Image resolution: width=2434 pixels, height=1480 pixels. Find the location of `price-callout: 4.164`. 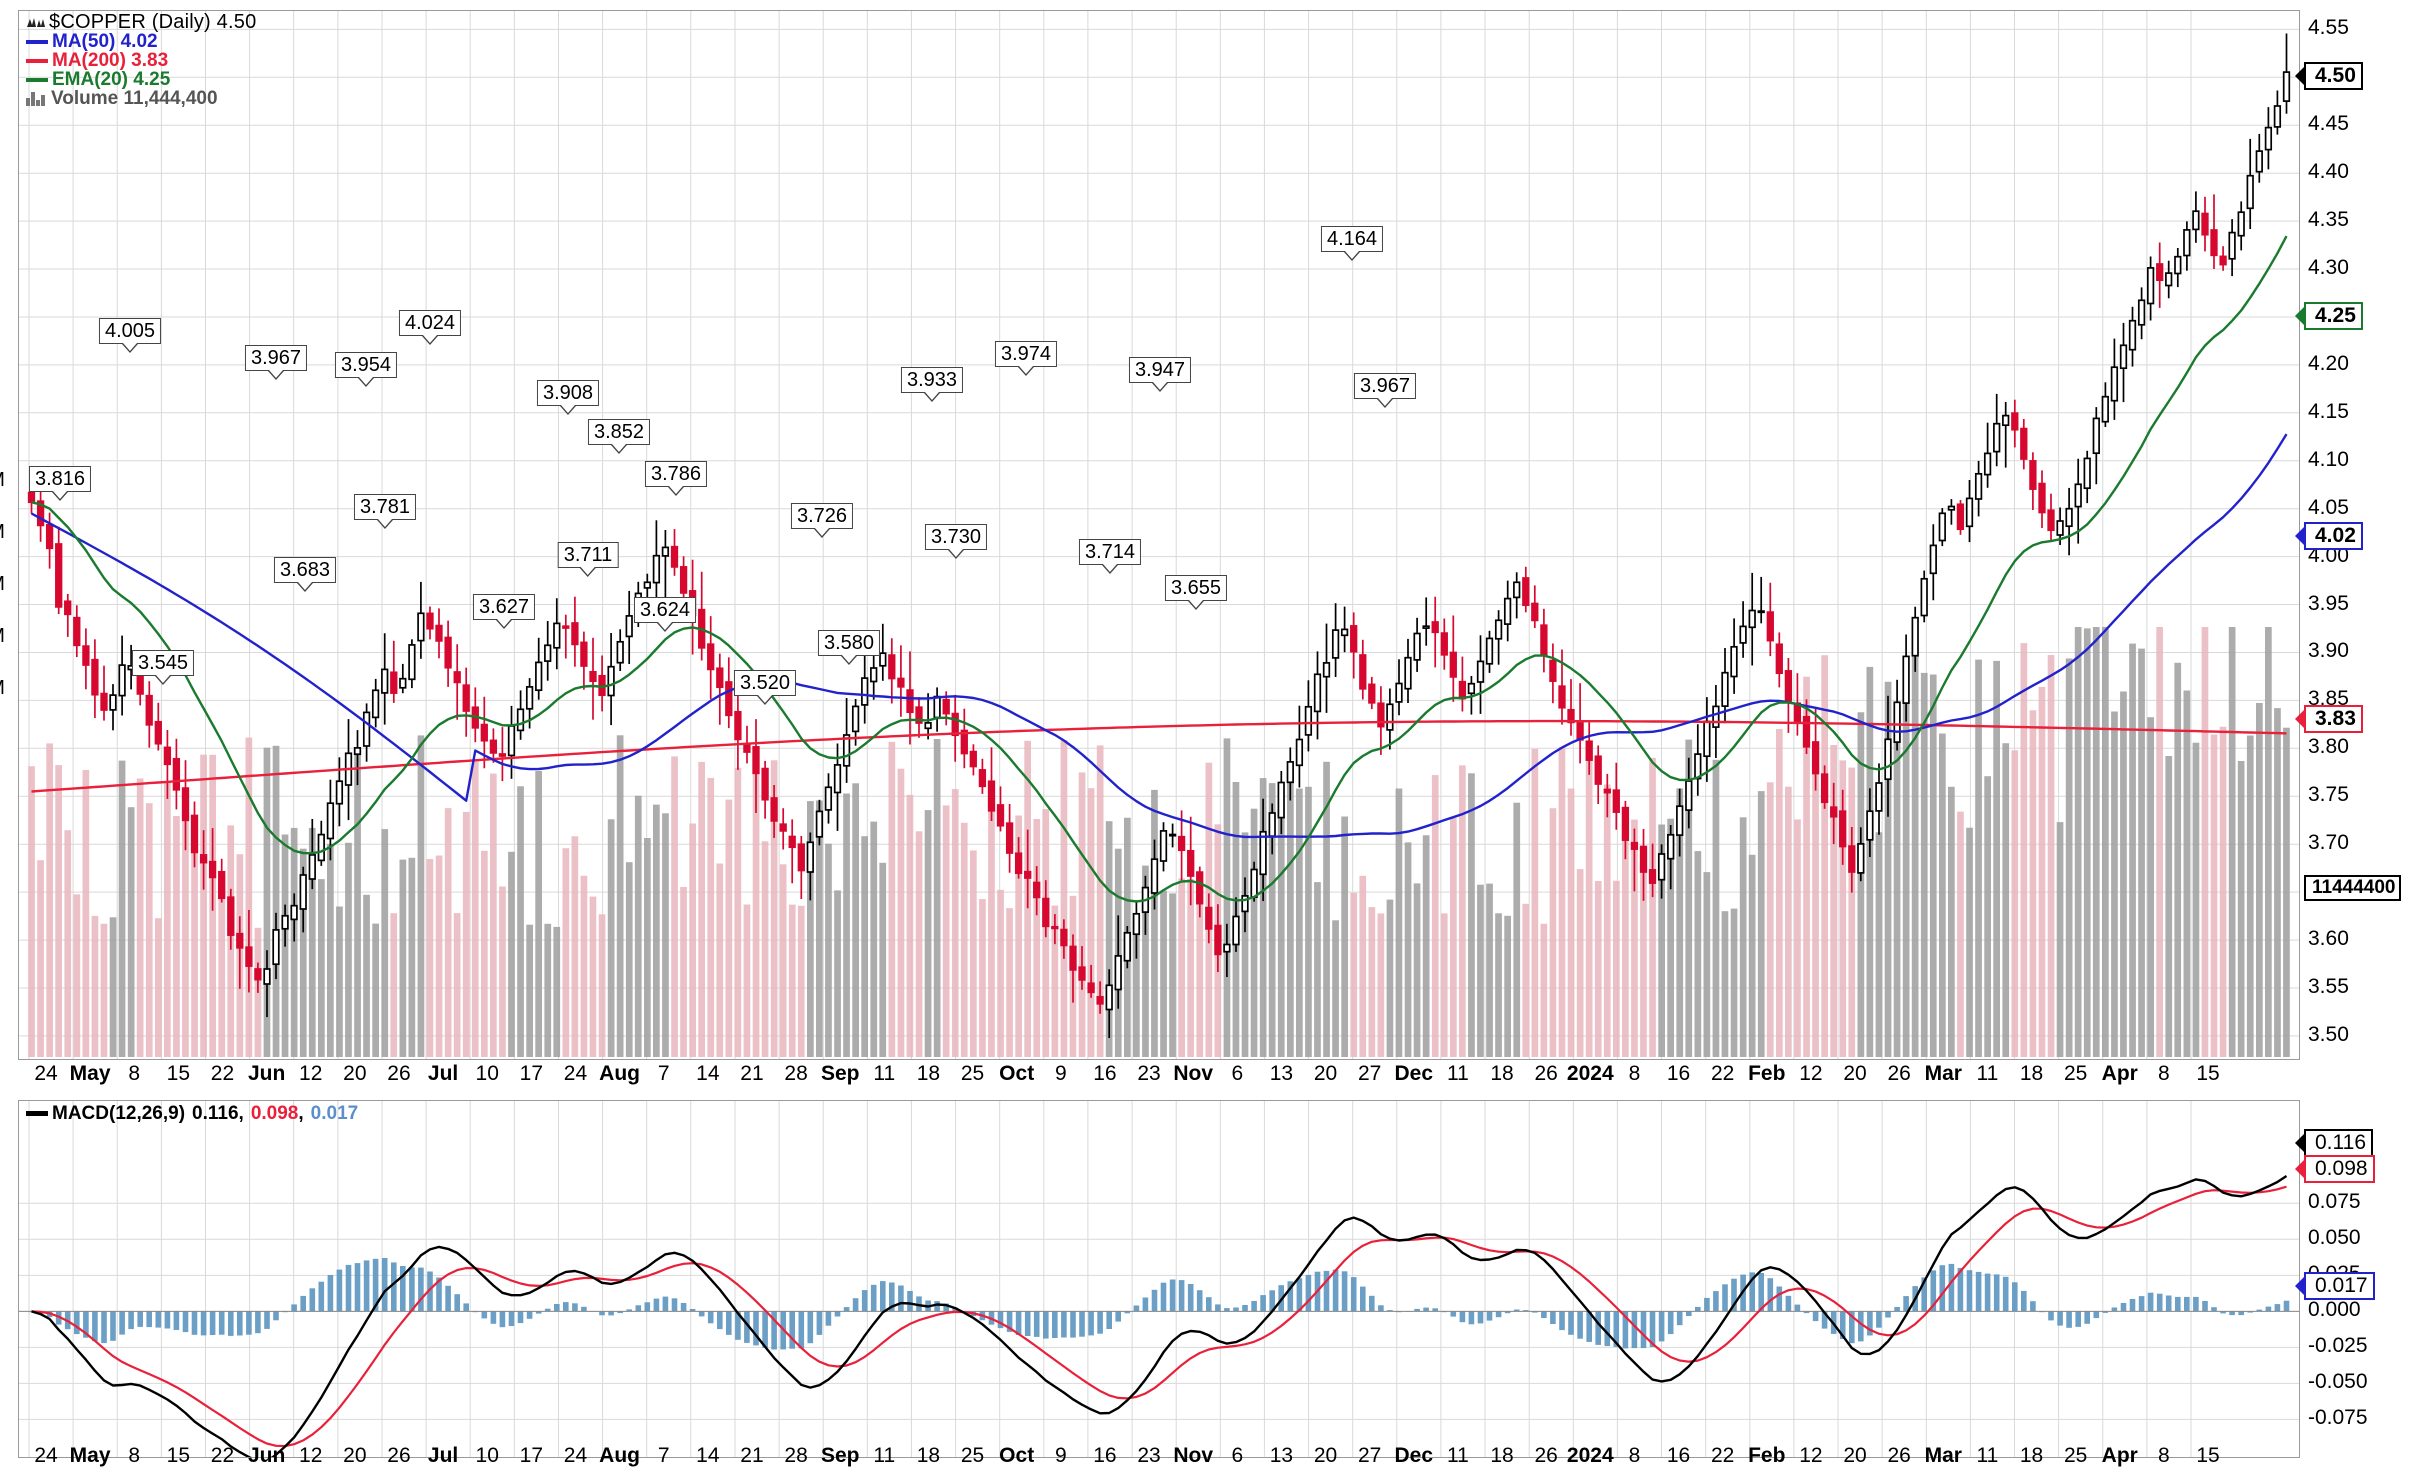

price-callout: 4.164 is located at coordinates (1352, 243).